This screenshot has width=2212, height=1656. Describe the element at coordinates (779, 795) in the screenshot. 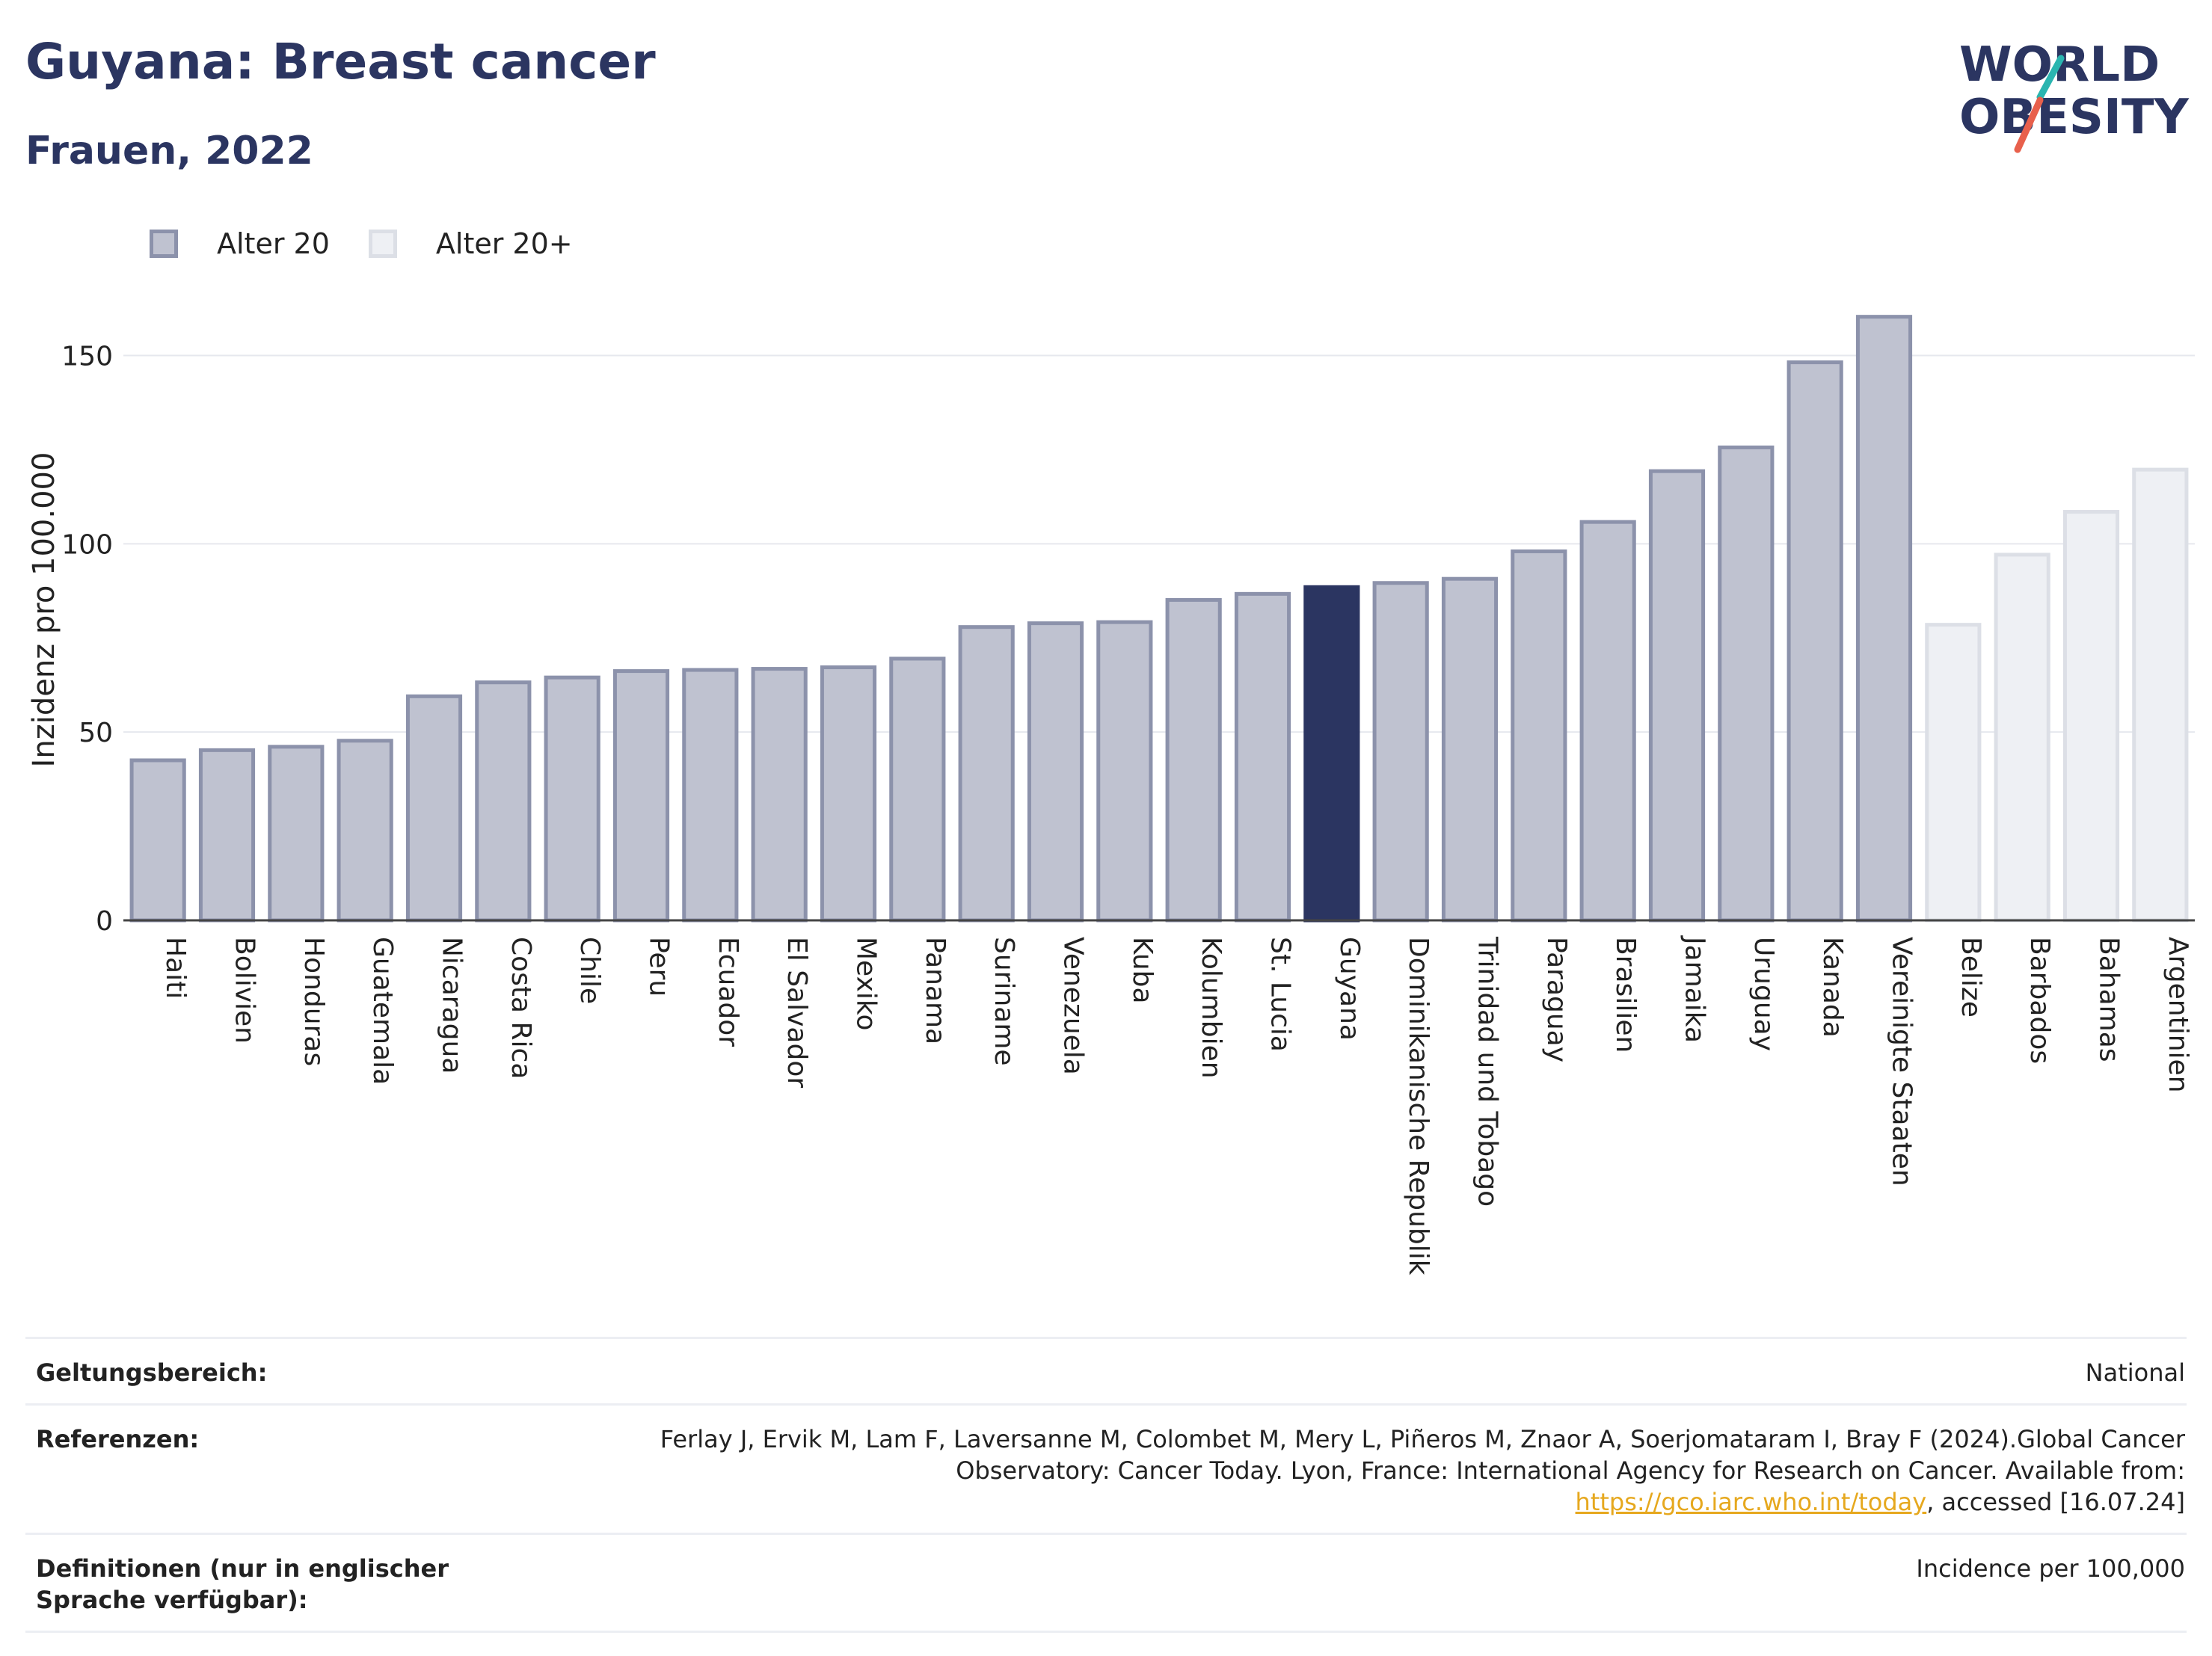

I see `bar-el-salvador` at that location.